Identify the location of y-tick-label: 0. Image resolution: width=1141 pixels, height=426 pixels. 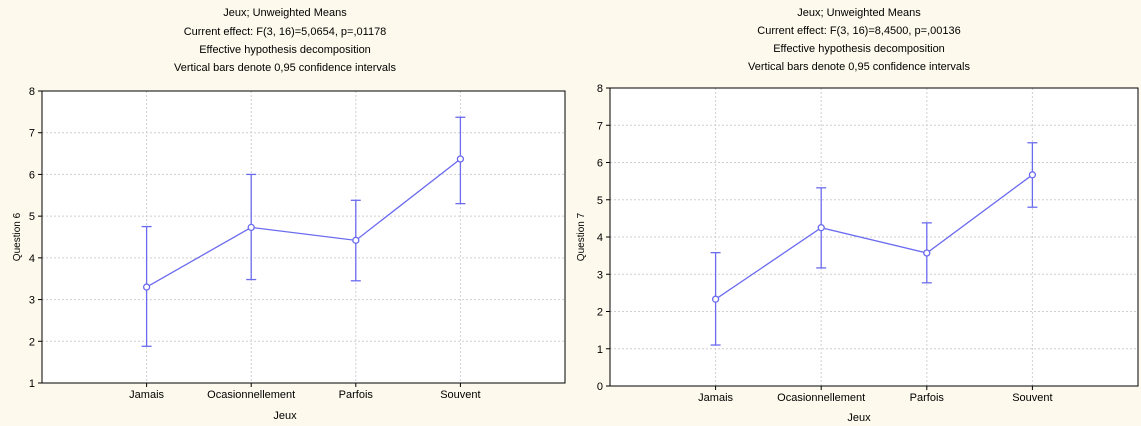
(600, 387).